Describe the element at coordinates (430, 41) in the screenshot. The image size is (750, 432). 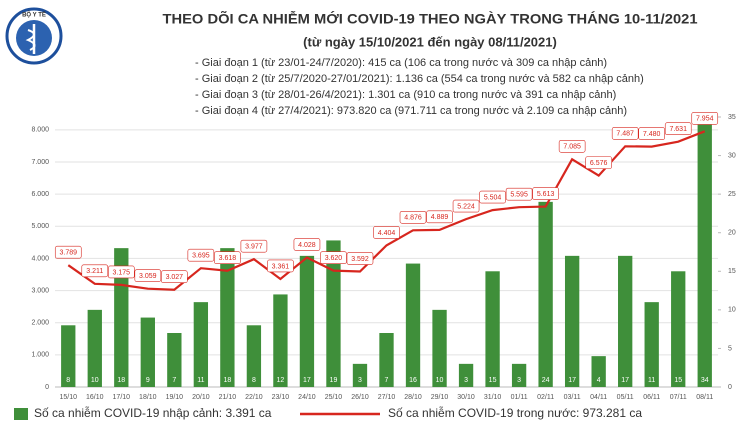
I see `chart-subtitle: (từ ngày 15/10/2021 đến ngày 08/11/2021)` at that location.